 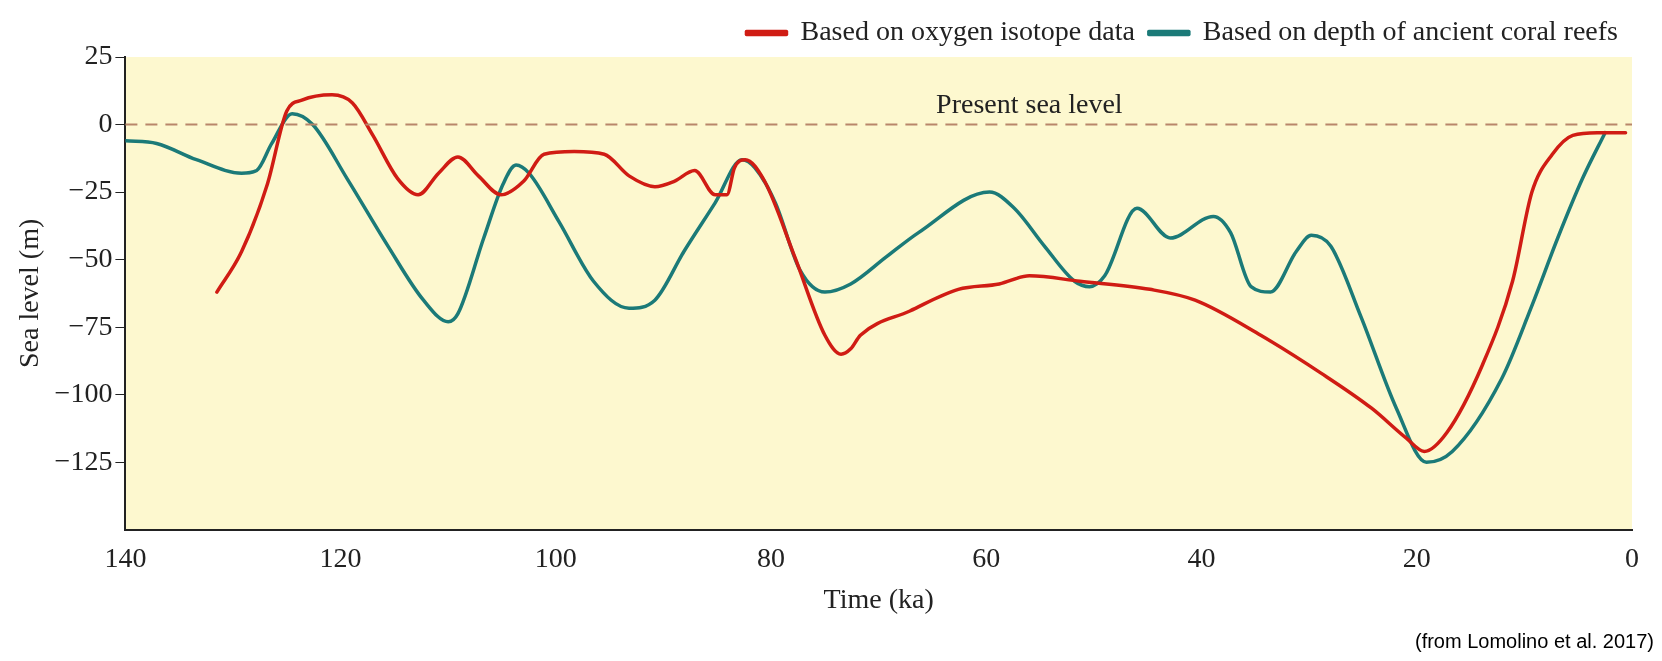 I want to click on y-axis-title: Sea level (m), so click(x=29, y=293).